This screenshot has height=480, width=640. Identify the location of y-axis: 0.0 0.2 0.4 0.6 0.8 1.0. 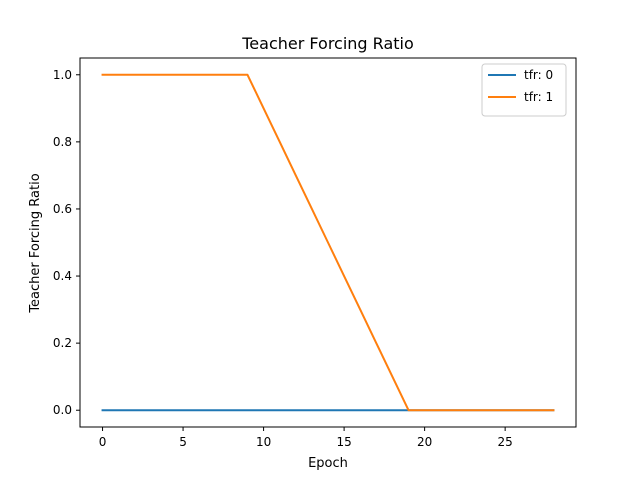
(66, 242).